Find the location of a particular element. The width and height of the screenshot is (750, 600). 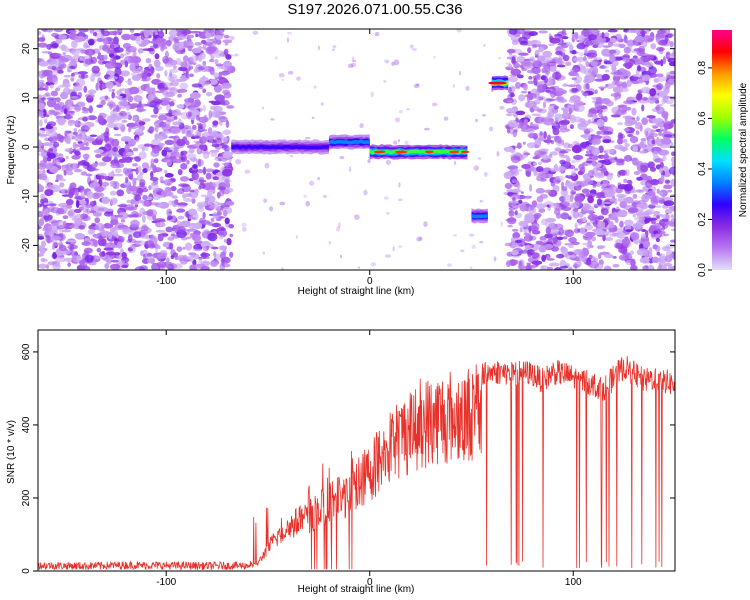

y-tick-label: 600 is located at coordinates (26, 351).